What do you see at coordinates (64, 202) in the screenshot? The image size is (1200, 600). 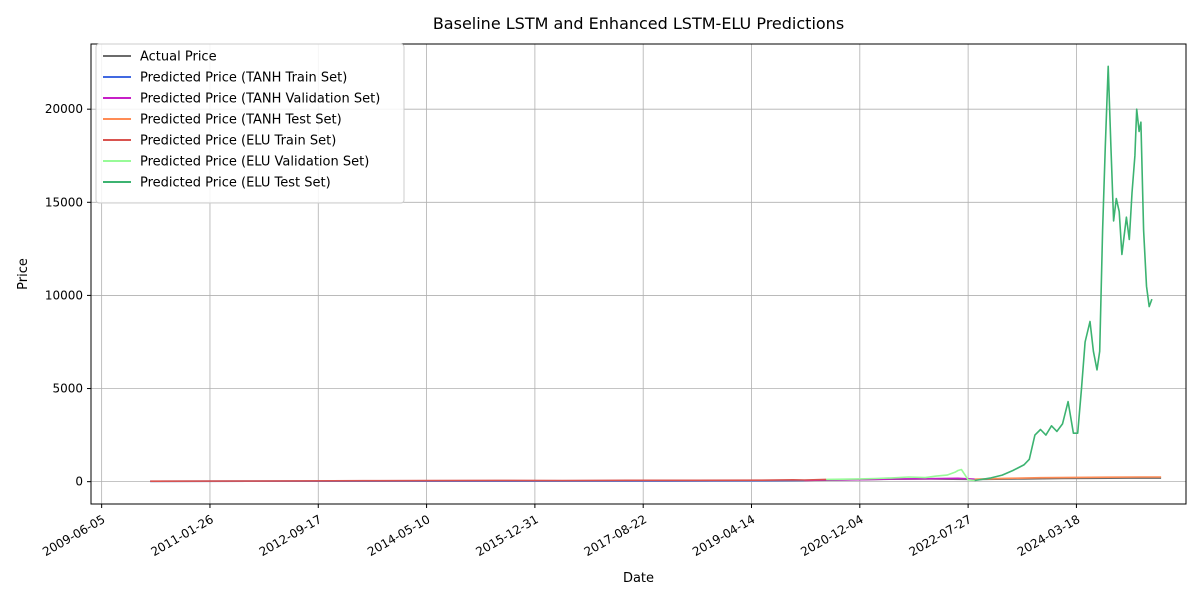 I see `y-tick-label: 15000` at bounding box center [64, 202].